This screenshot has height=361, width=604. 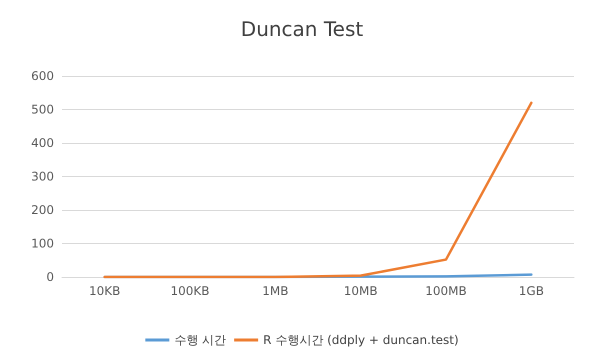 What do you see at coordinates (42, 143) in the screenshot?
I see `y-tick-label: 400` at bounding box center [42, 143].